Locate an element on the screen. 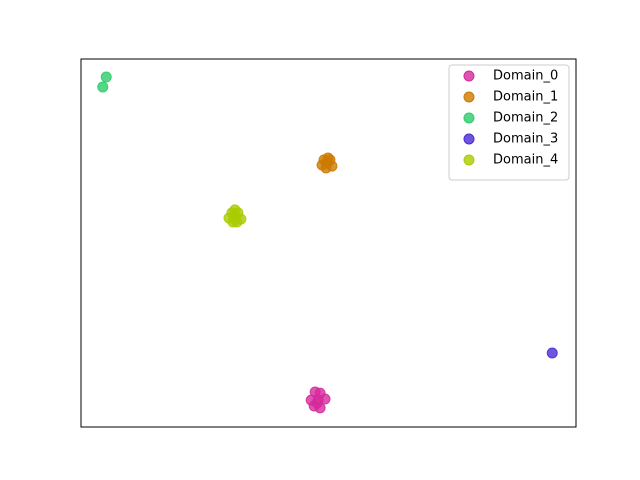 Image resolution: width=640 pixels, height=480 pixels. legend-label: Domain_0 is located at coordinates (525, 76).